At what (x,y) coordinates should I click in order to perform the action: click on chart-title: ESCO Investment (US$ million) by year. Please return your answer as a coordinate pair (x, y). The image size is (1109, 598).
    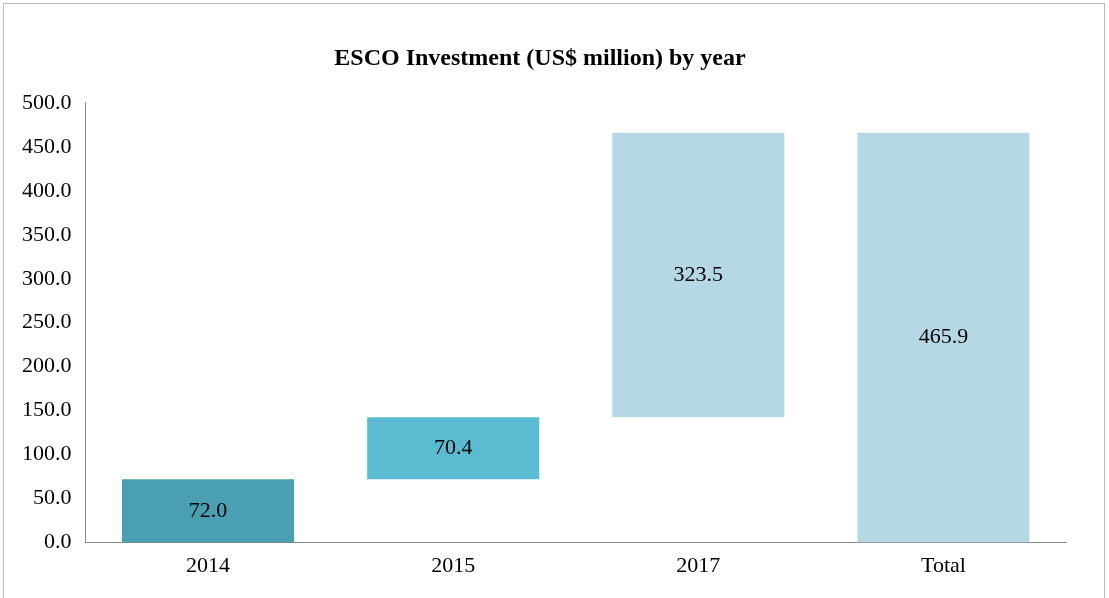
    Looking at the image, I should click on (540, 56).